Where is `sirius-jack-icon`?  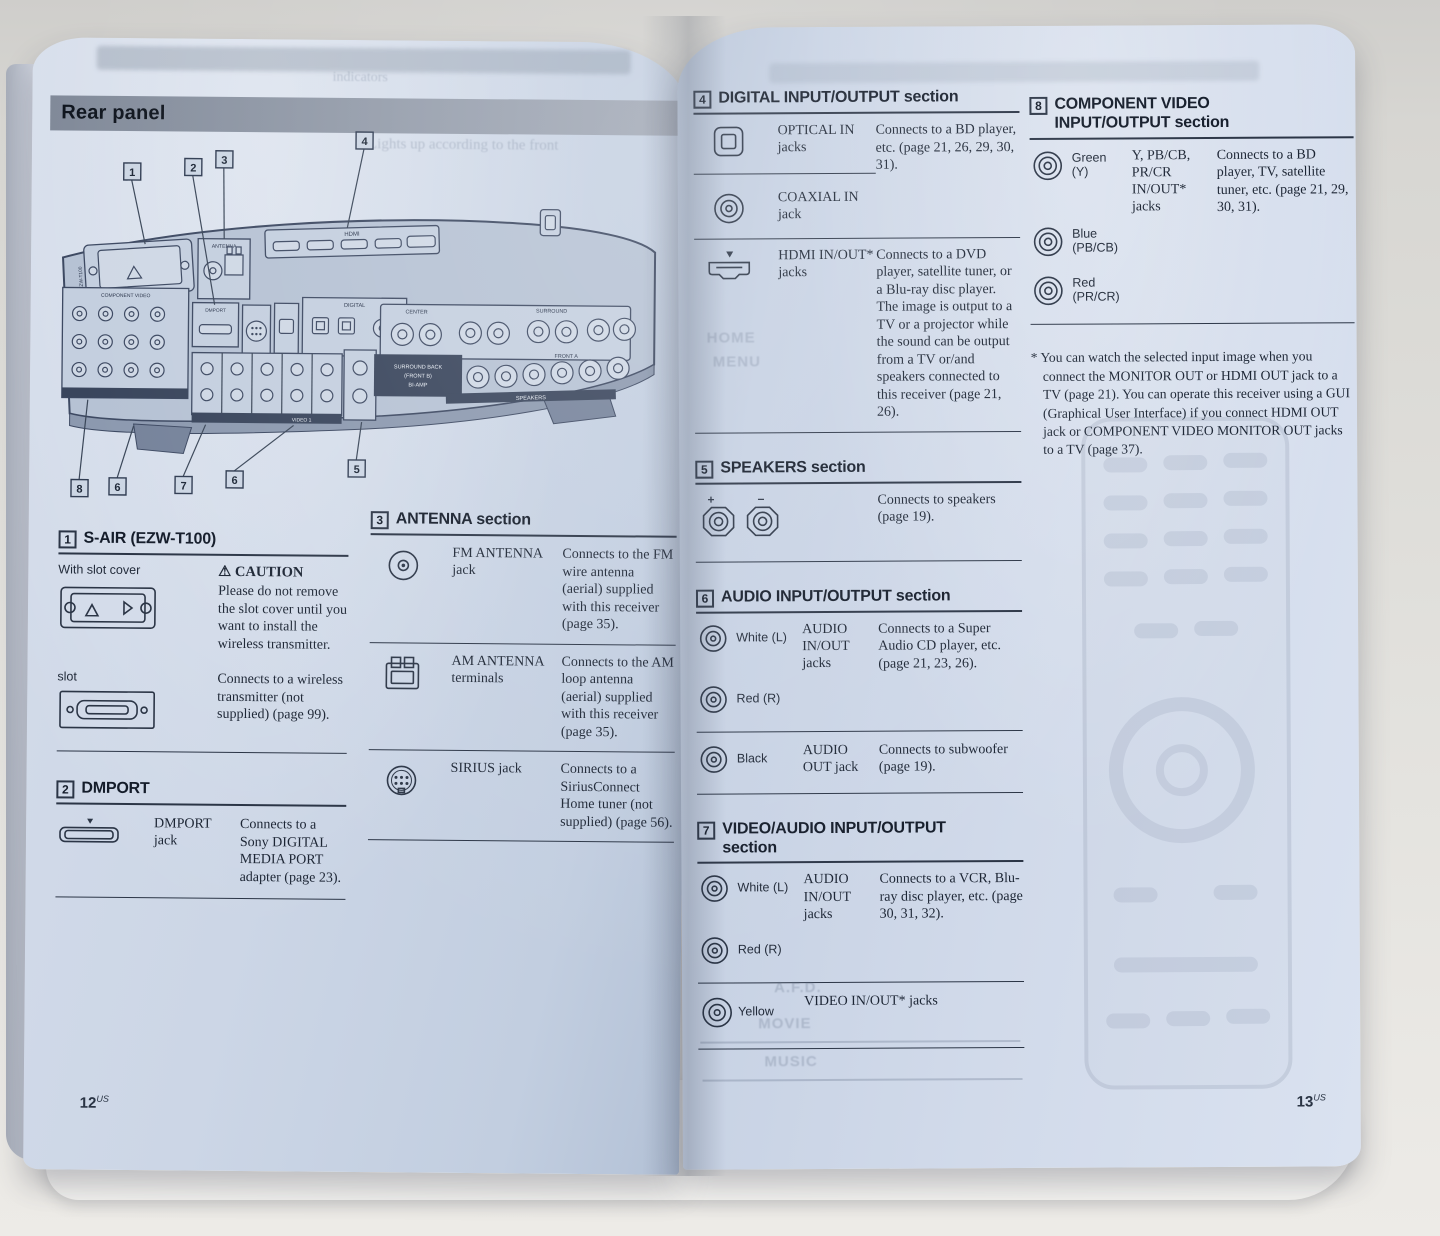 sirius-jack-icon is located at coordinates (406, 794).